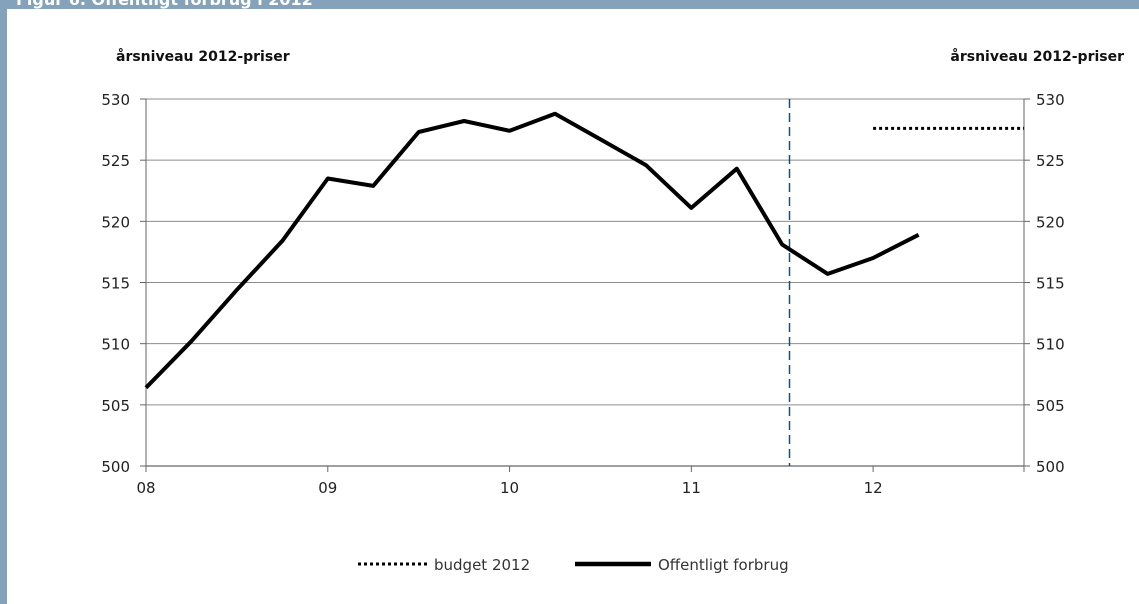 This screenshot has width=1139, height=604. Describe the element at coordinates (482, 565) in the screenshot. I see `legend-label: budget 2012` at that location.